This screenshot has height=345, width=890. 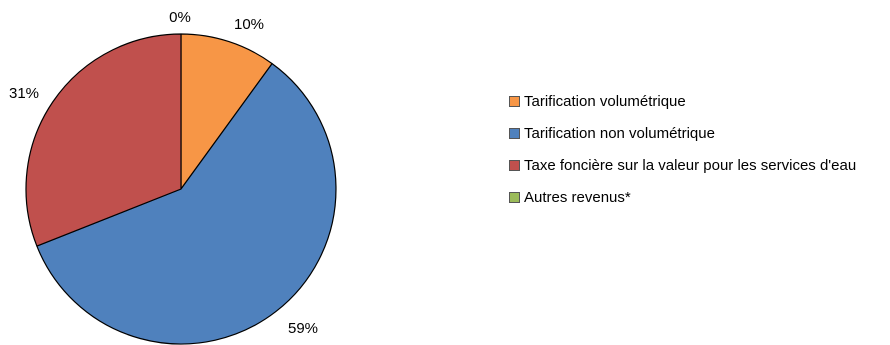 I want to click on legend-label: Tarification non volumétrique, so click(x=619, y=133).